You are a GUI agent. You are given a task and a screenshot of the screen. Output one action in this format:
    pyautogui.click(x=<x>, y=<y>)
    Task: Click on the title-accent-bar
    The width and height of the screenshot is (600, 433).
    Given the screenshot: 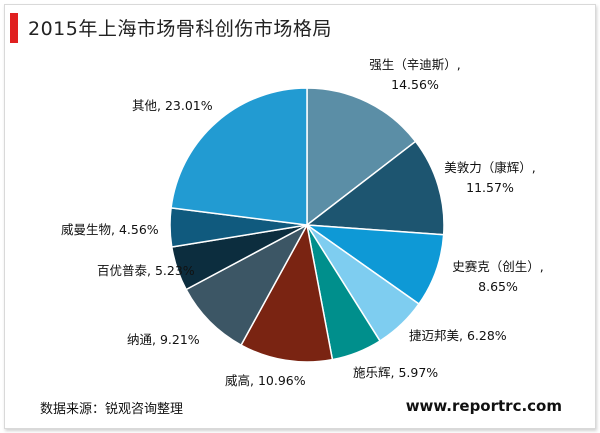 What is the action you would take?
    pyautogui.click(x=14, y=28)
    